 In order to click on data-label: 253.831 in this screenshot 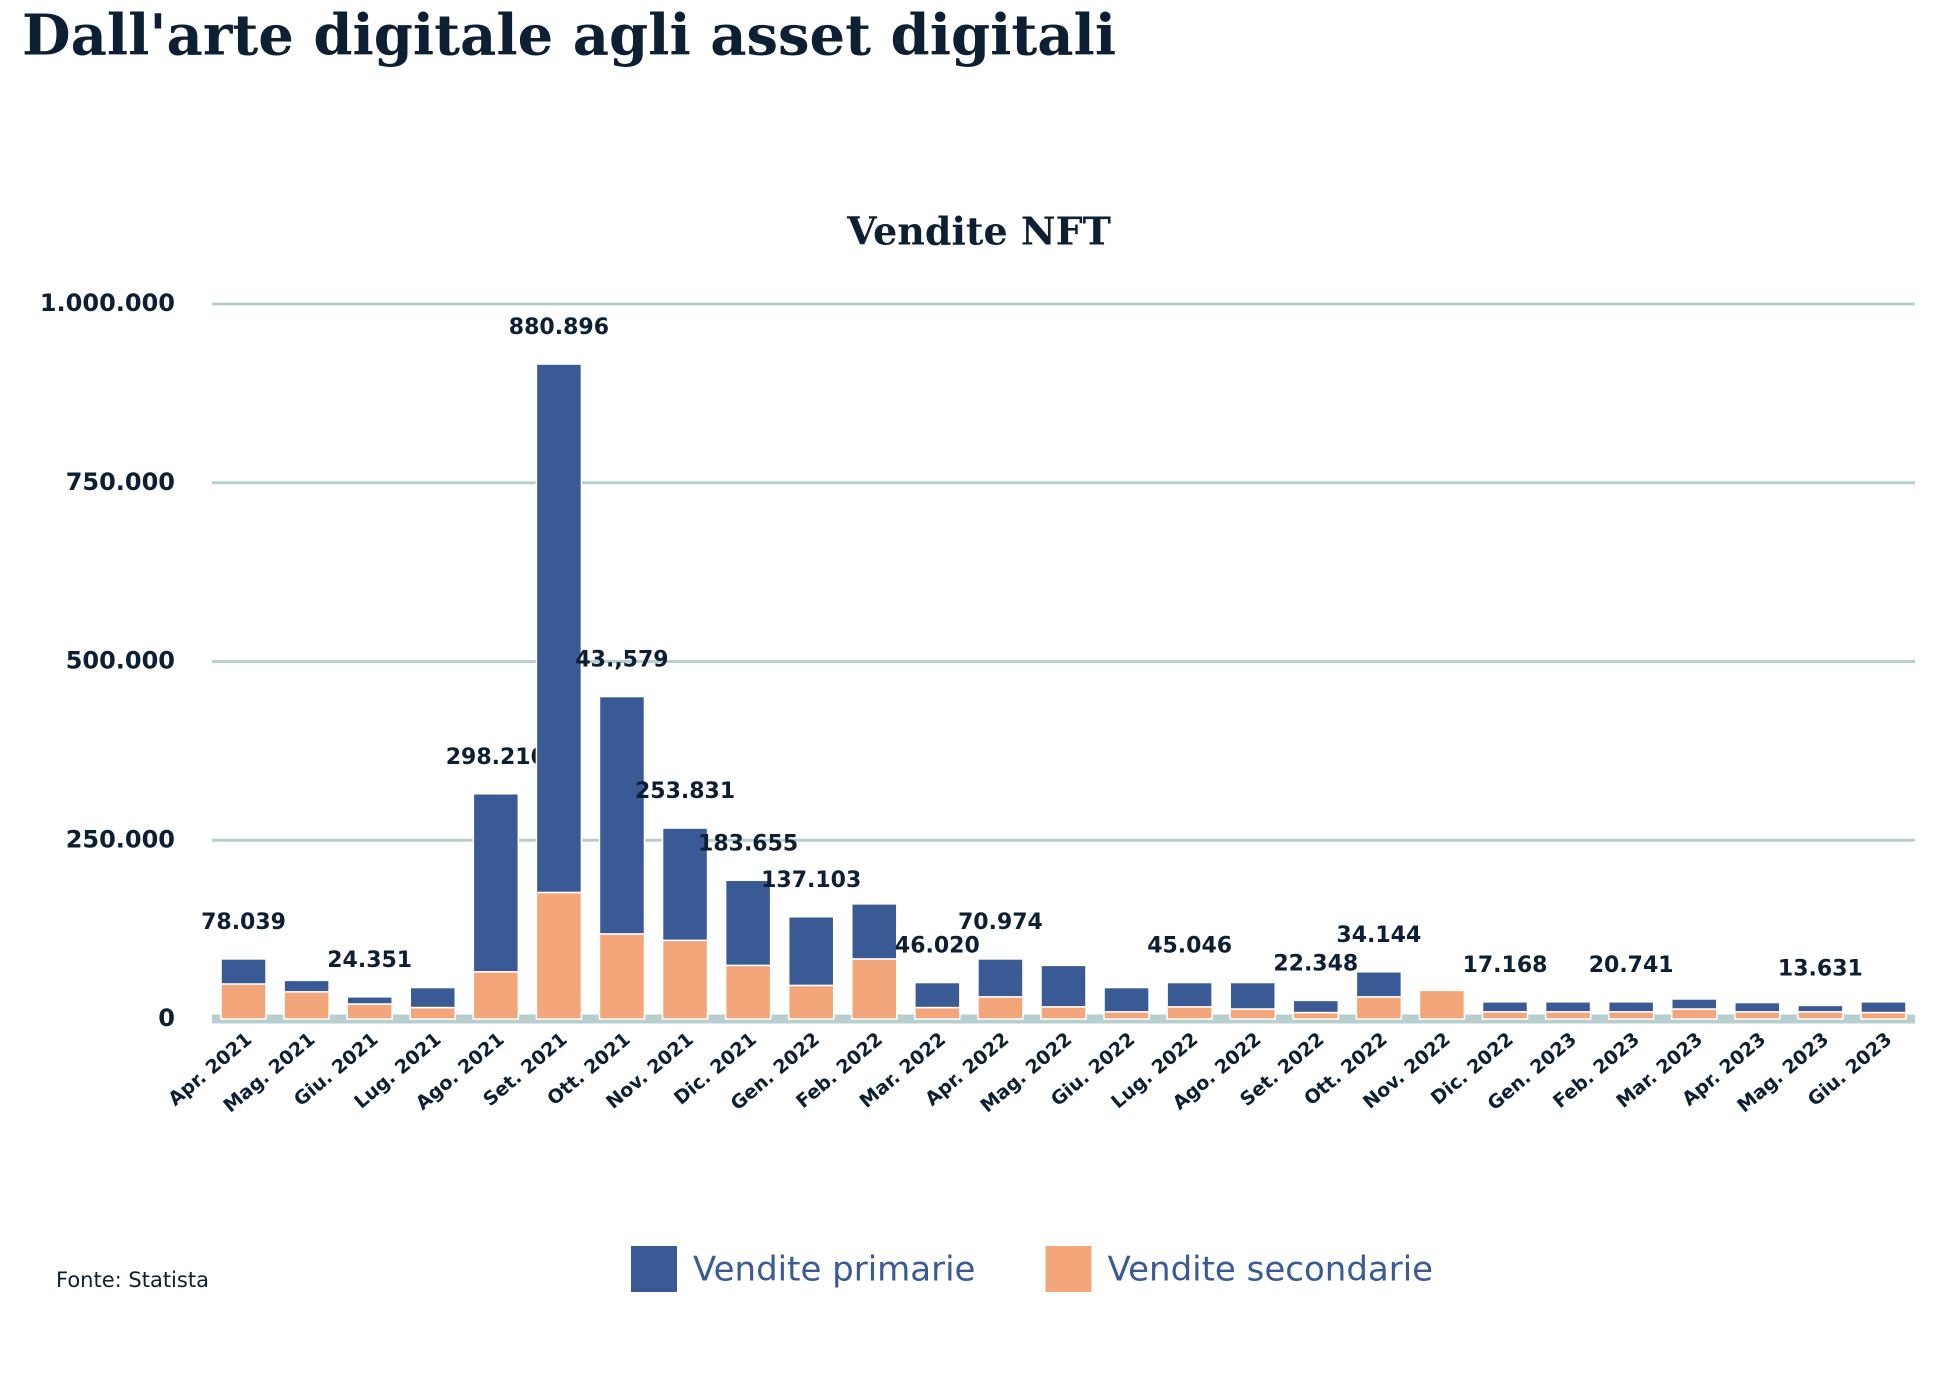, I will do `click(685, 791)`.